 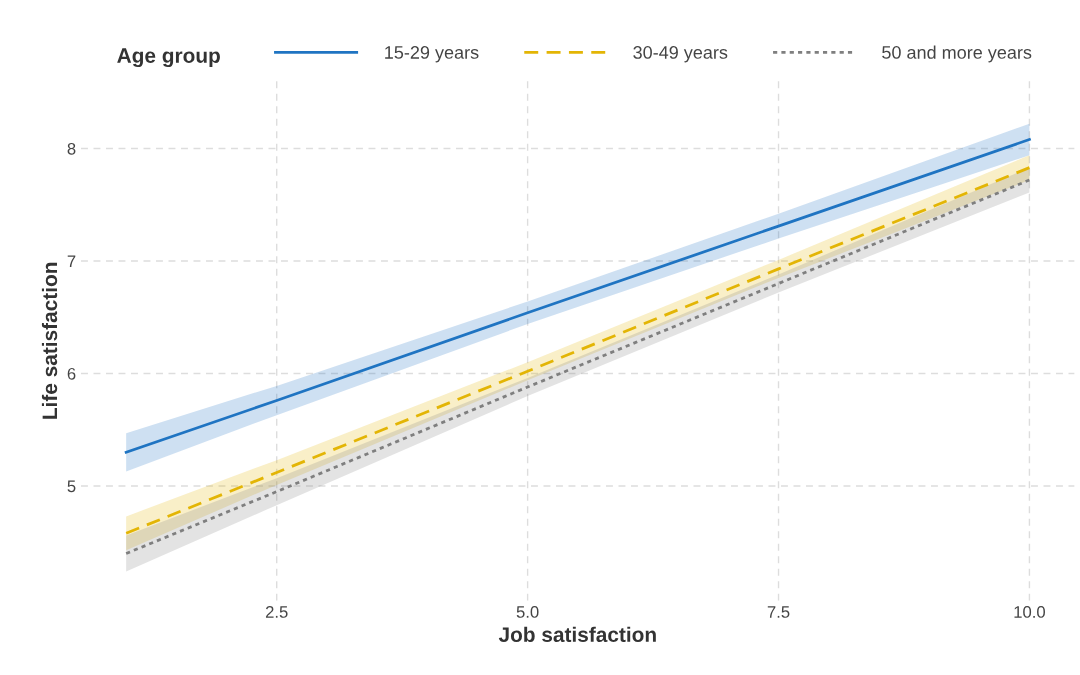 What do you see at coordinates (680, 54) in the screenshot?
I see `legend-label: 30-49 years` at bounding box center [680, 54].